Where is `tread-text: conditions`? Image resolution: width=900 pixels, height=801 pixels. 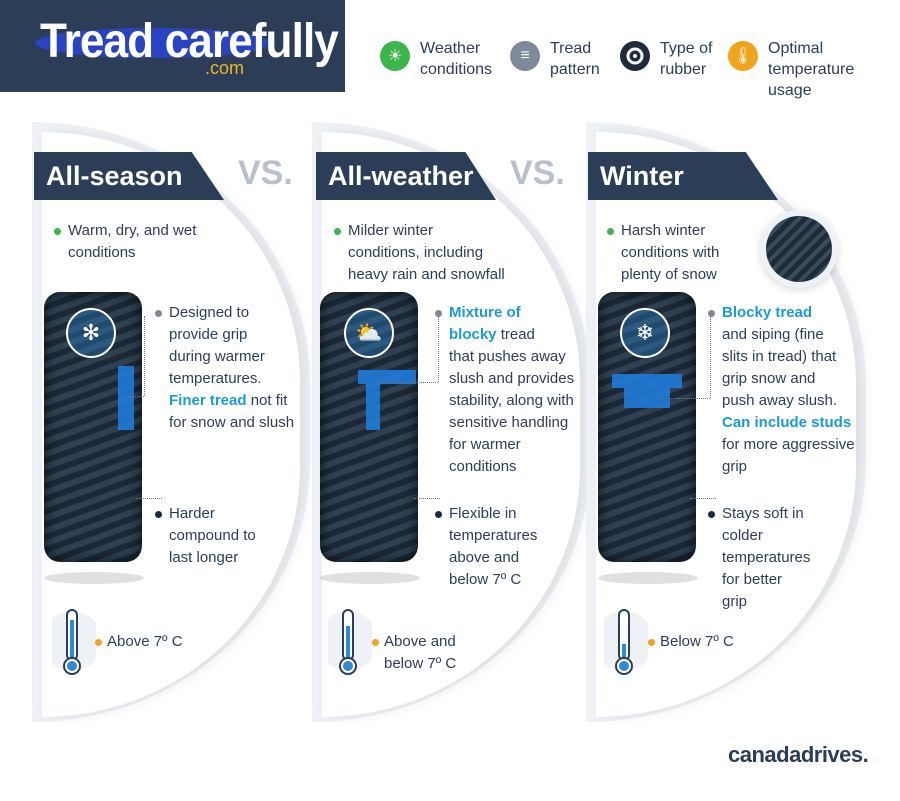
tread-text: conditions is located at coordinates (483, 466).